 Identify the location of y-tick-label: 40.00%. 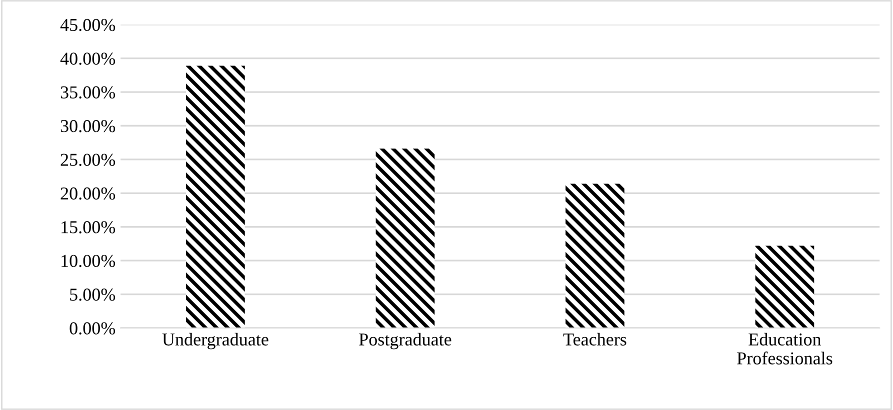
(88, 58).